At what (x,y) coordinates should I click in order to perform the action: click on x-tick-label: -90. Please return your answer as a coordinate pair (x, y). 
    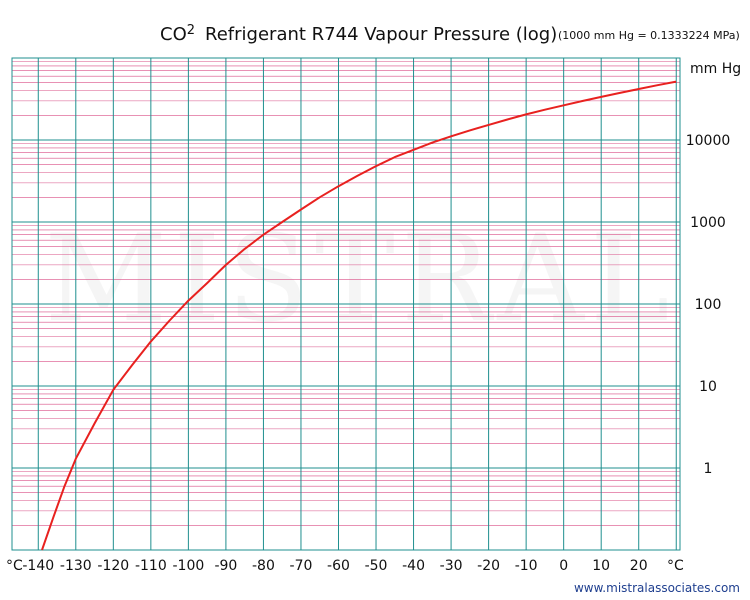
    Looking at the image, I should click on (225, 566).